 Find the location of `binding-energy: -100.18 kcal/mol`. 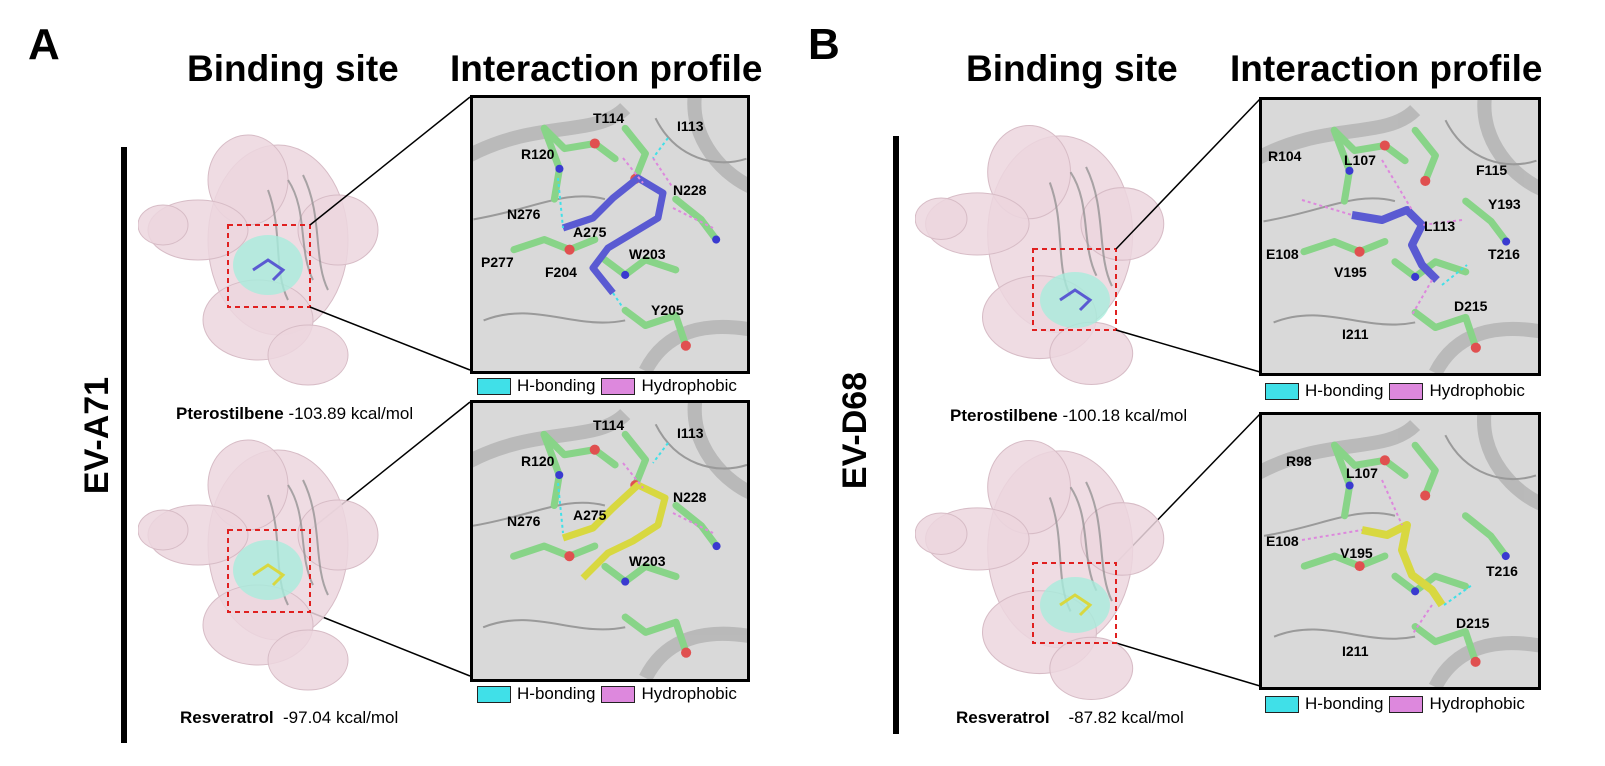

binding-energy: -100.18 kcal/mol is located at coordinates (1124, 415).